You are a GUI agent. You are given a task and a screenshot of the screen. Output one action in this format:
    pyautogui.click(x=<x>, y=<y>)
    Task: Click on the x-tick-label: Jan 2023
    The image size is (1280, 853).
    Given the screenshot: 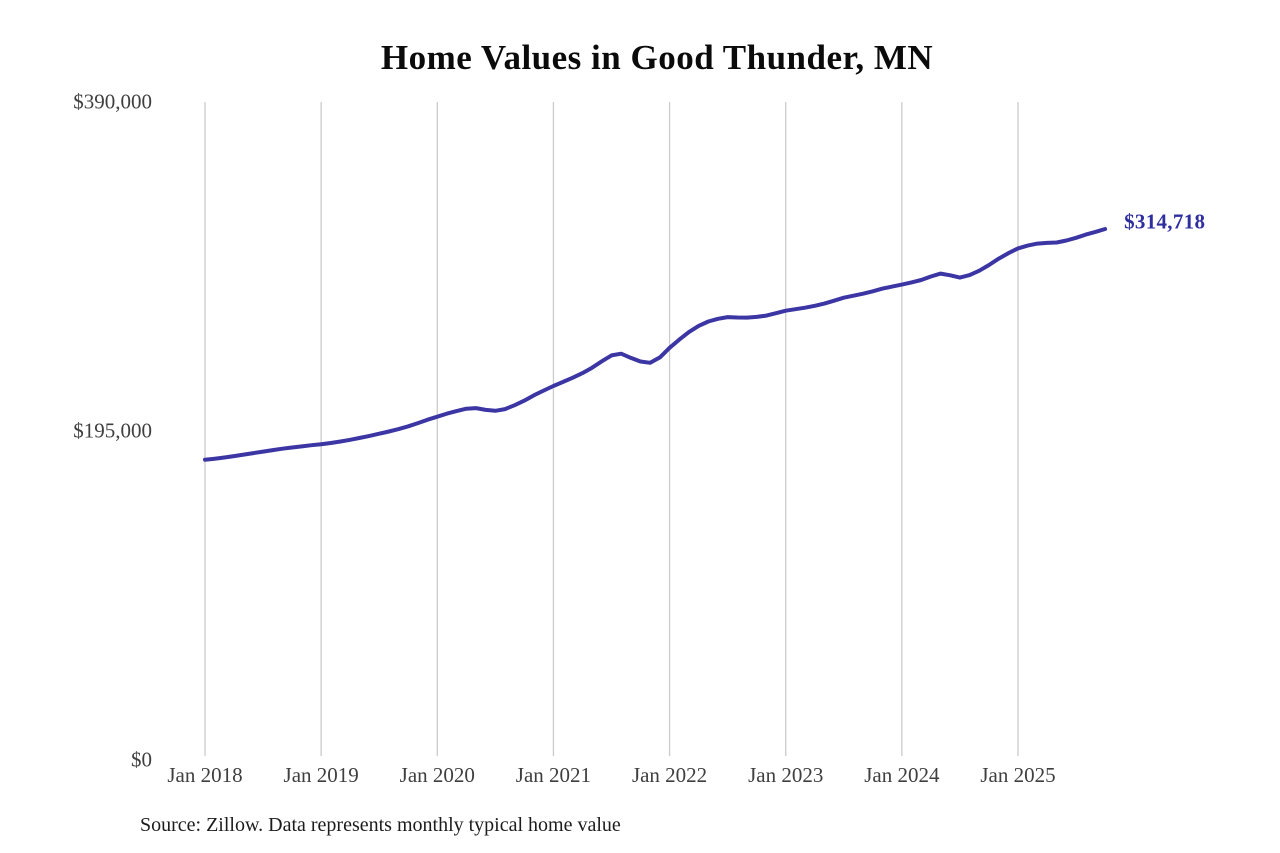 What is the action you would take?
    pyautogui.click(x=786, y=775)
    